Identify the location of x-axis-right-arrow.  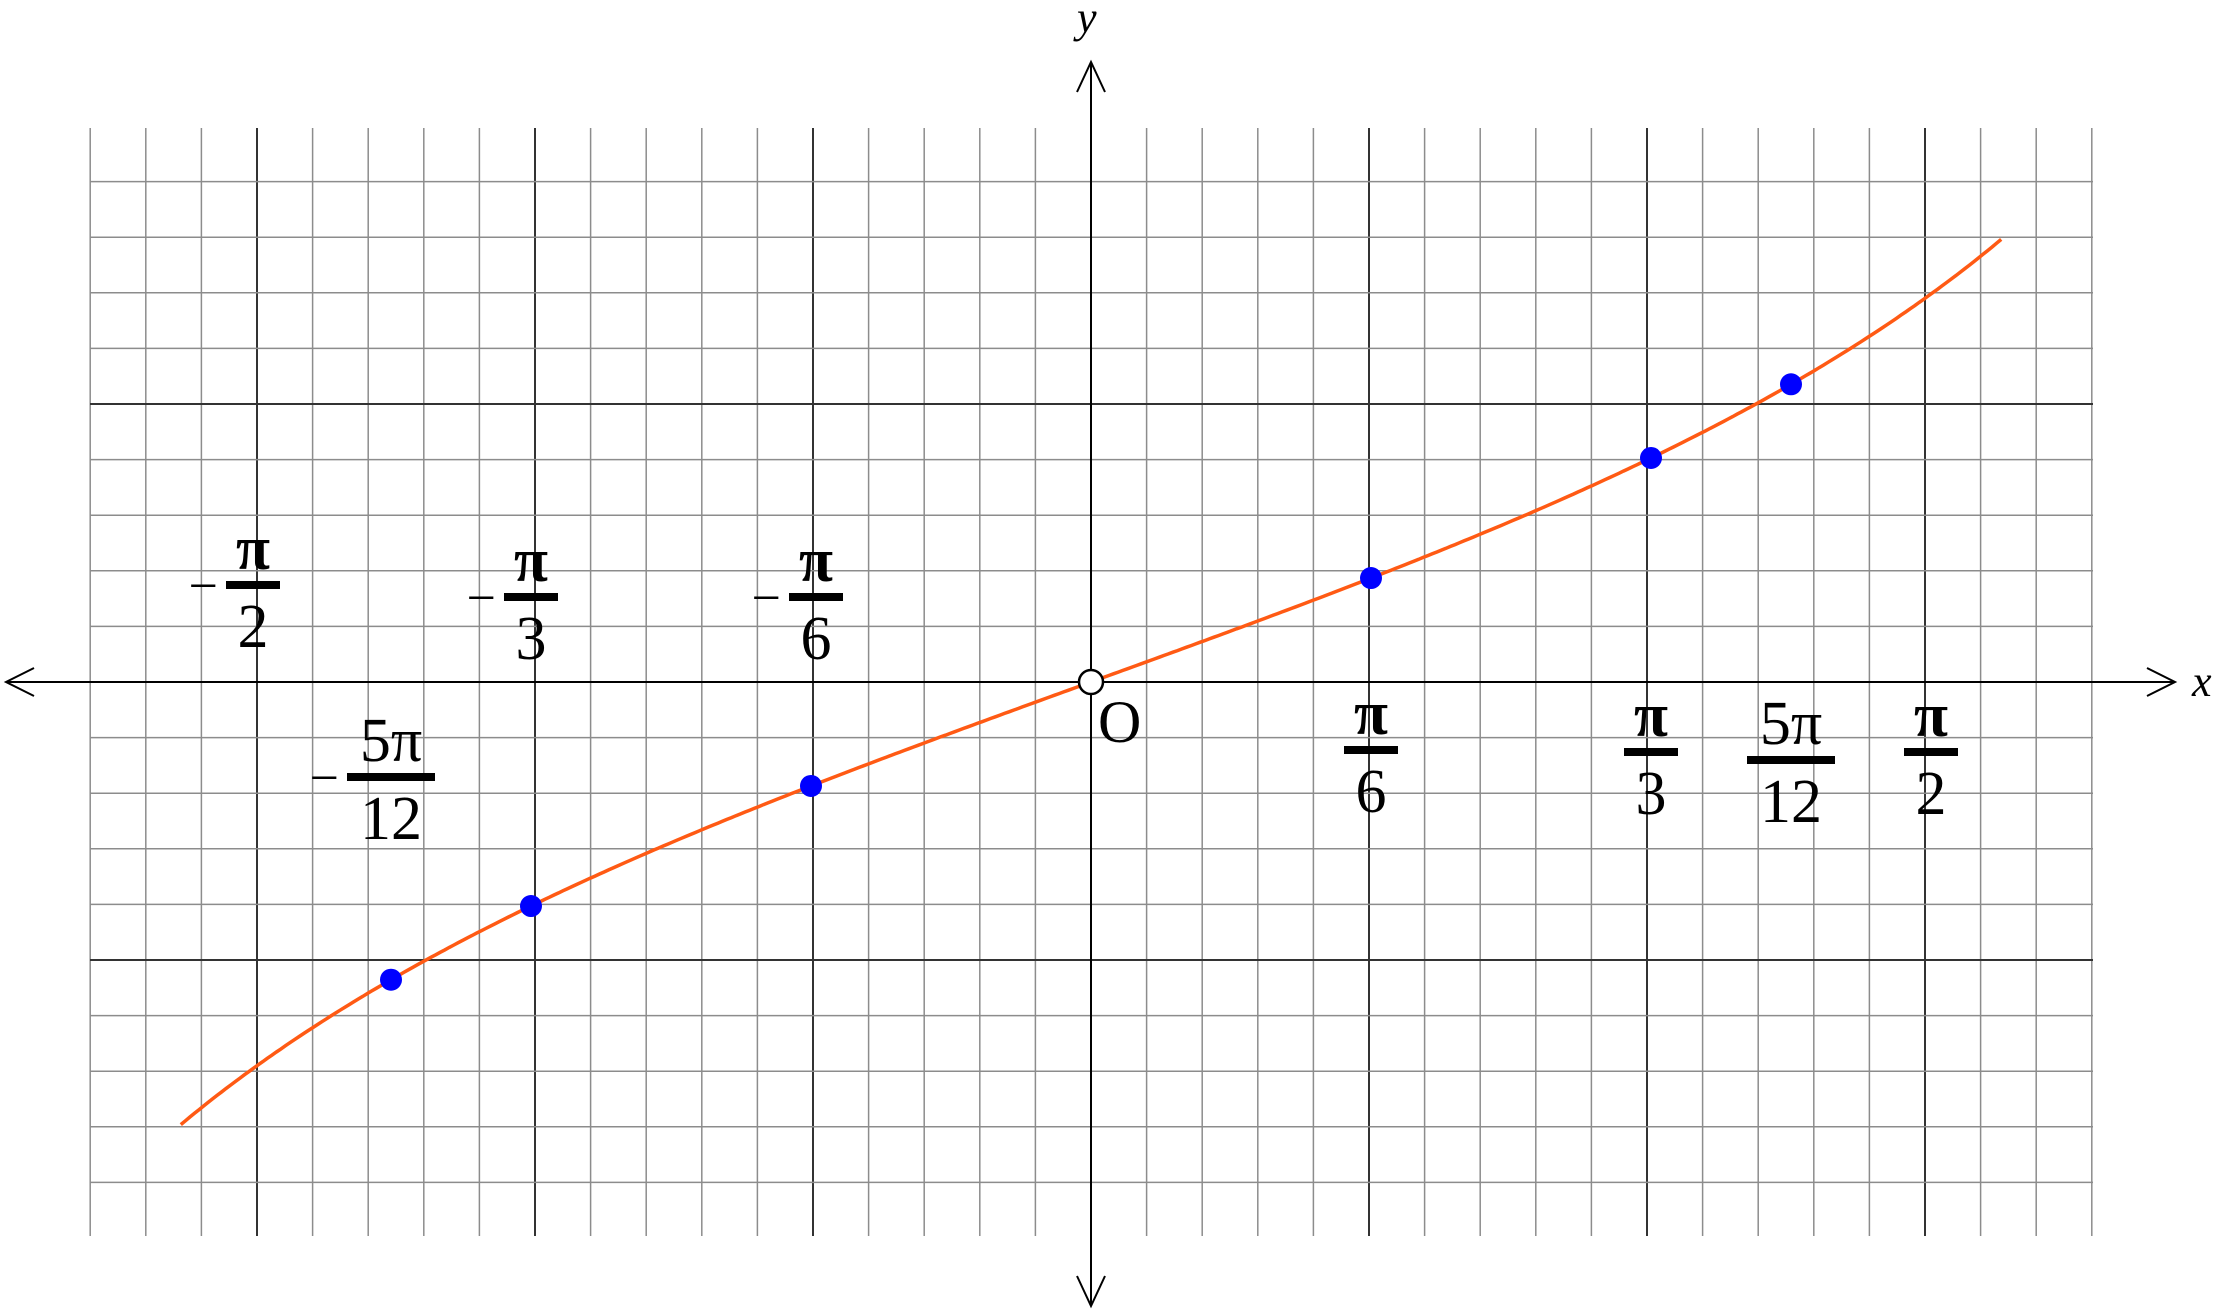
(2162, 682).